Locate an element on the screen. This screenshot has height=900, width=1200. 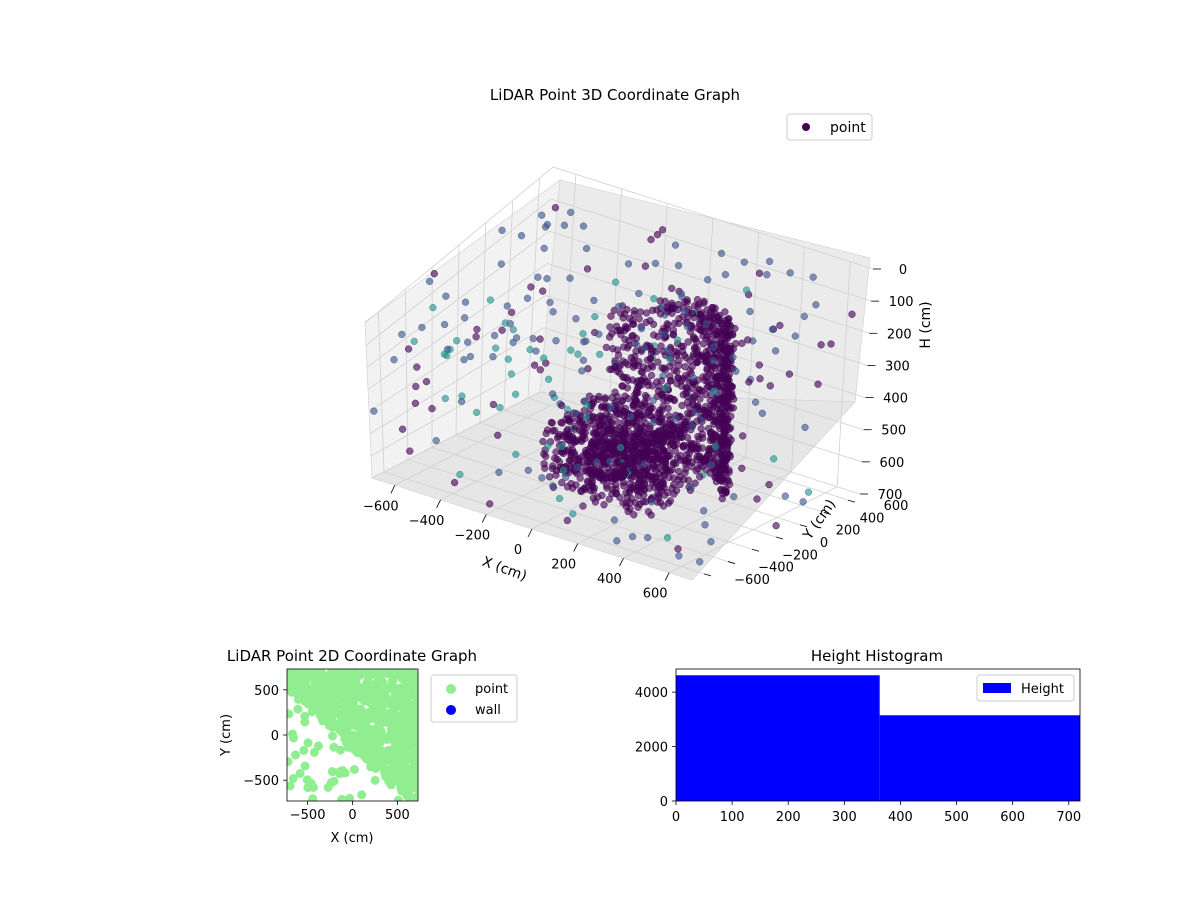
legend-histogram-frame is located at coordinates (1025, 688).